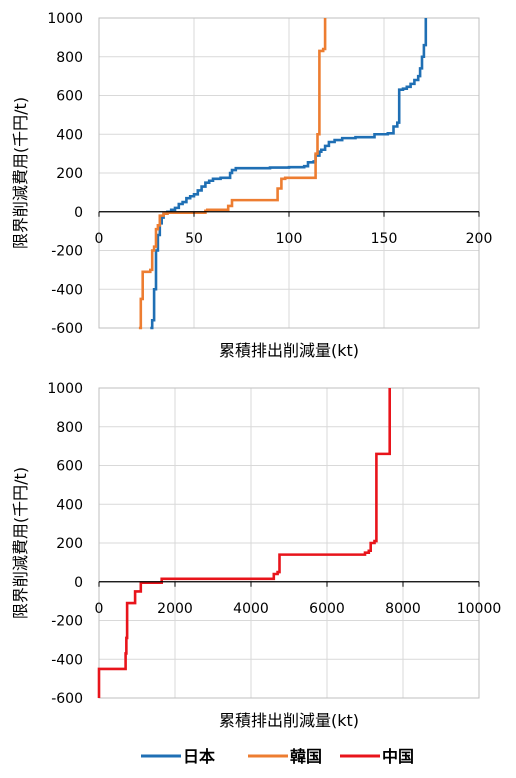 This screenshot has height=778, width=516. I want to click on top-y-axis-title: 限界削減費用(千円/t), so click(20, 173).